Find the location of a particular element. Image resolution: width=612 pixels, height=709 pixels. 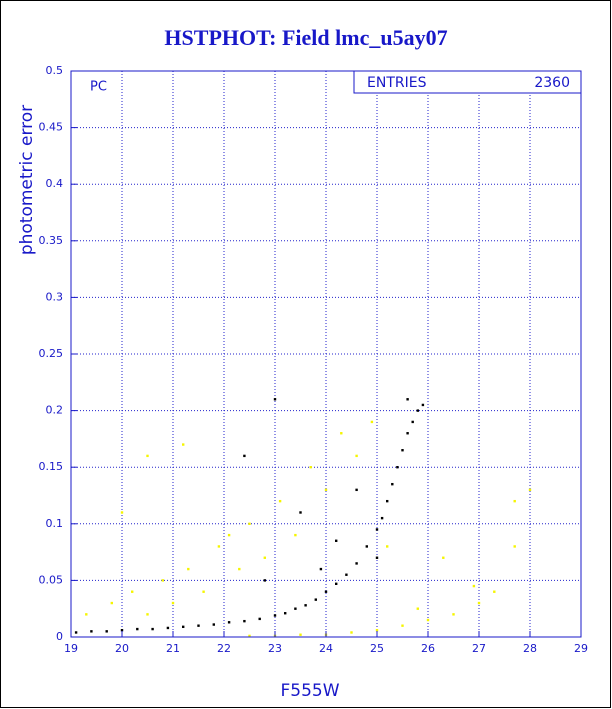

x-axis-label: F555W is located at coordinates (309, 691).